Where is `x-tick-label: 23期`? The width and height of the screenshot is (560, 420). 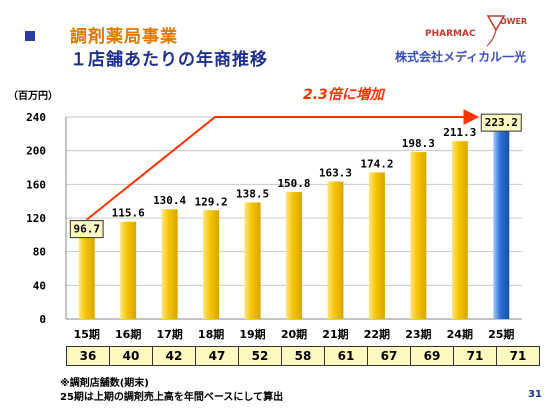
x-tick-label: 23期 is located at coordinates (418, 334).